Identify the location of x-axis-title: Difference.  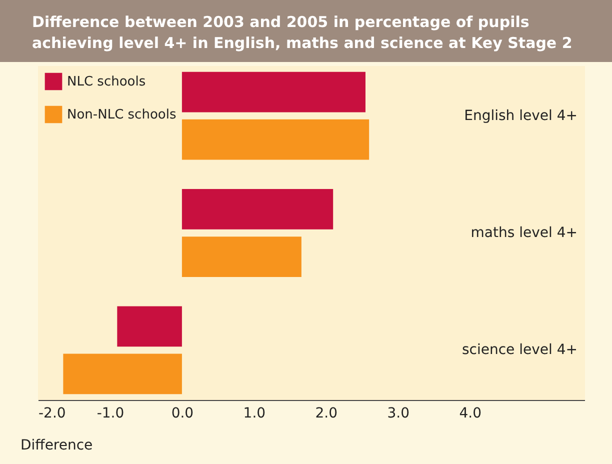
(56, 446).